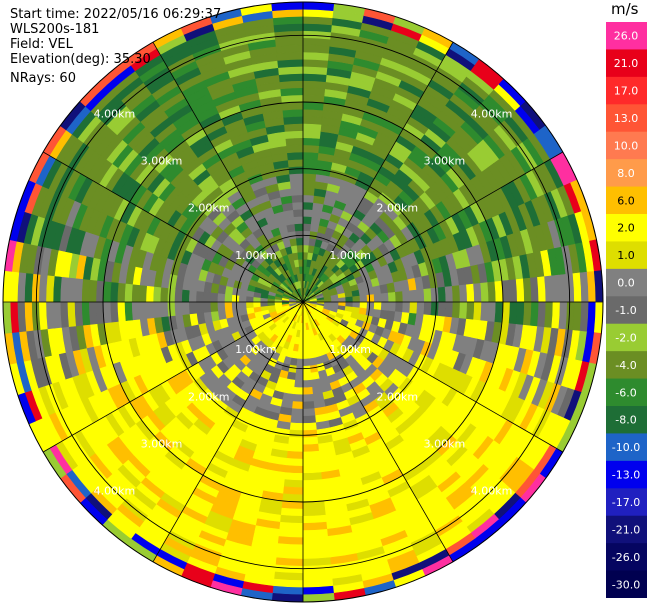 This screenshot has height=607, width=647. Describe the element at coordinates (209, 208) in the screenshot. I see `range-ring-label: 2.00km` at that location.